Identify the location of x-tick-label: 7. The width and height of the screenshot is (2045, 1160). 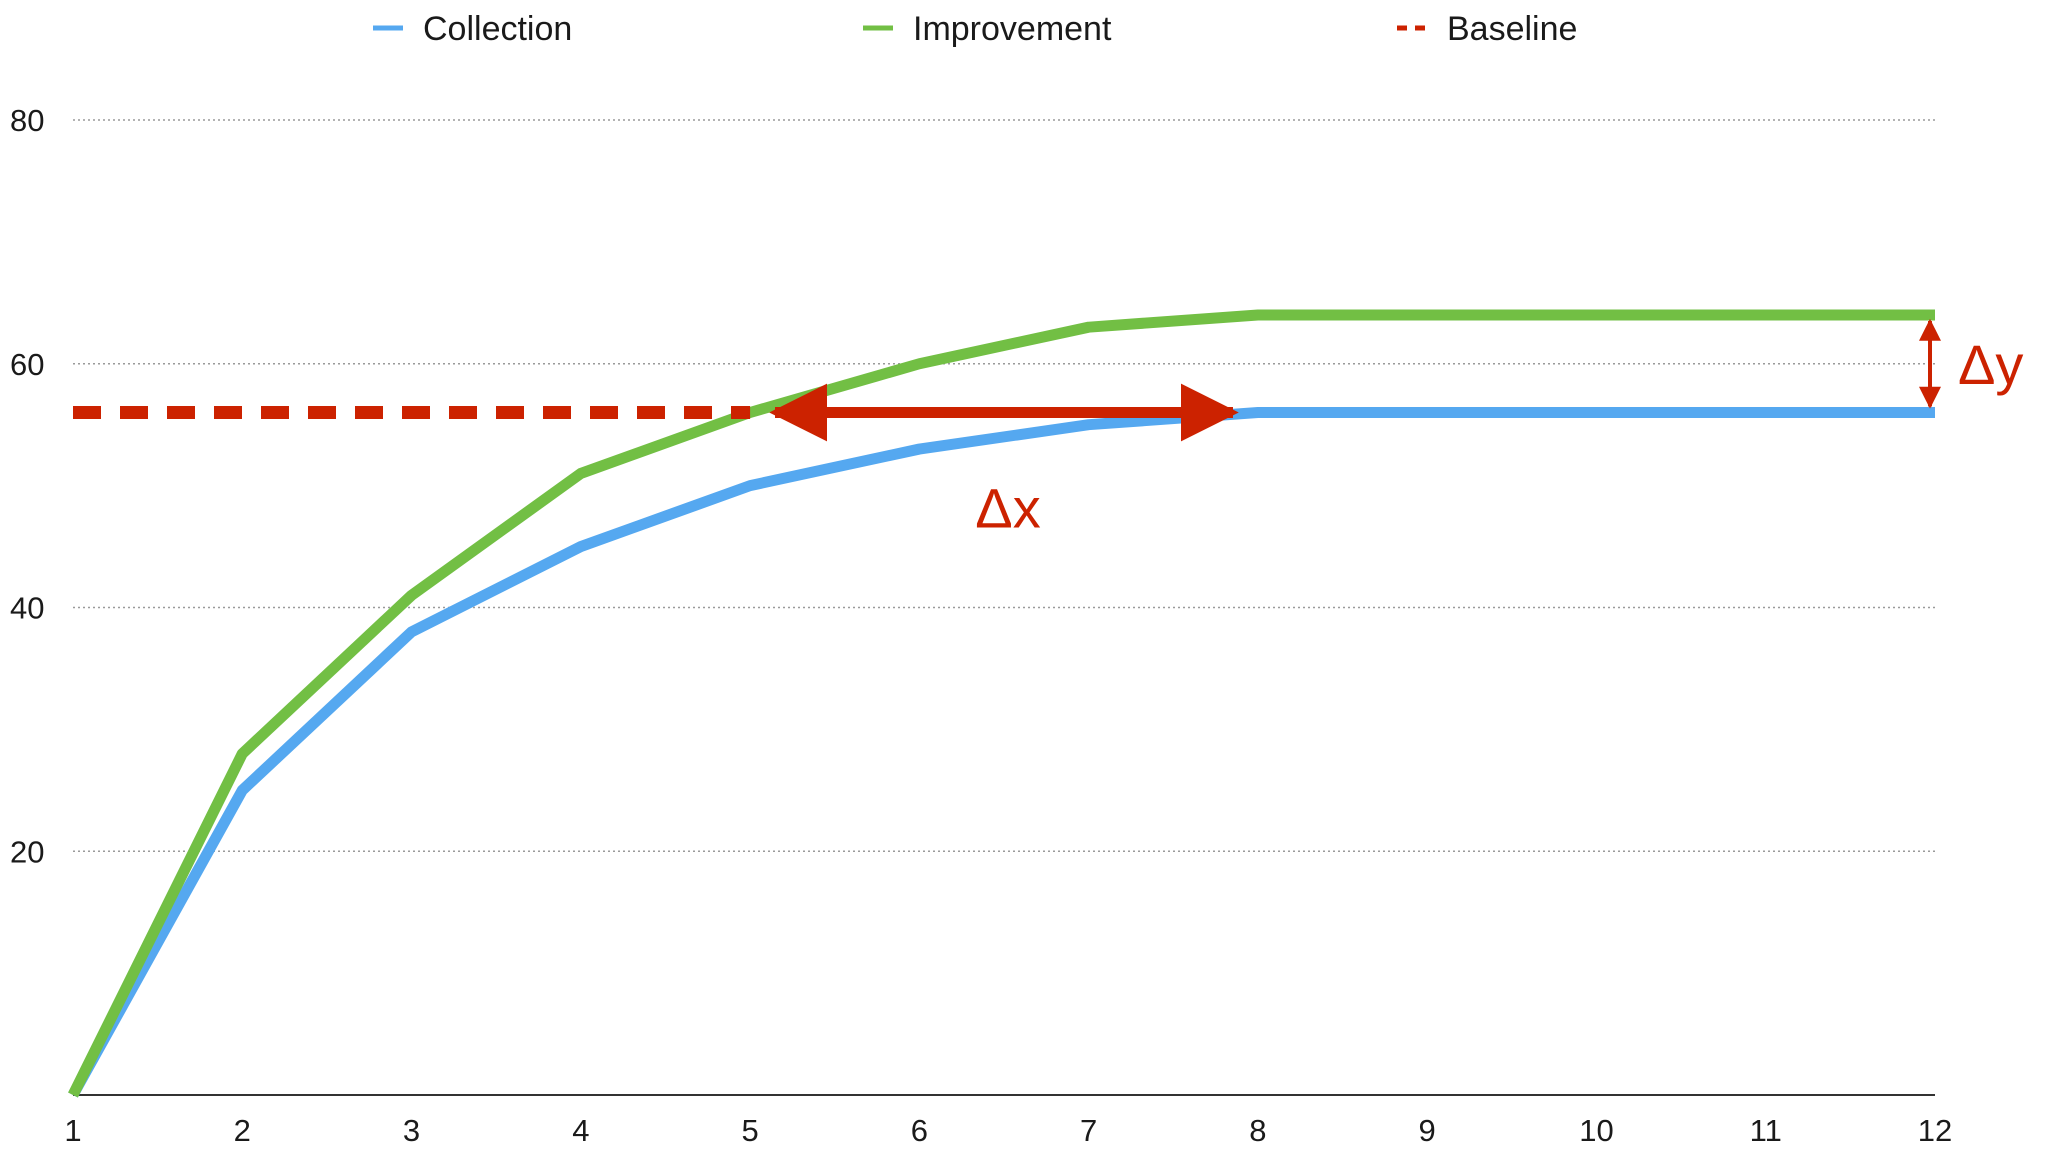
(1088, 1130).